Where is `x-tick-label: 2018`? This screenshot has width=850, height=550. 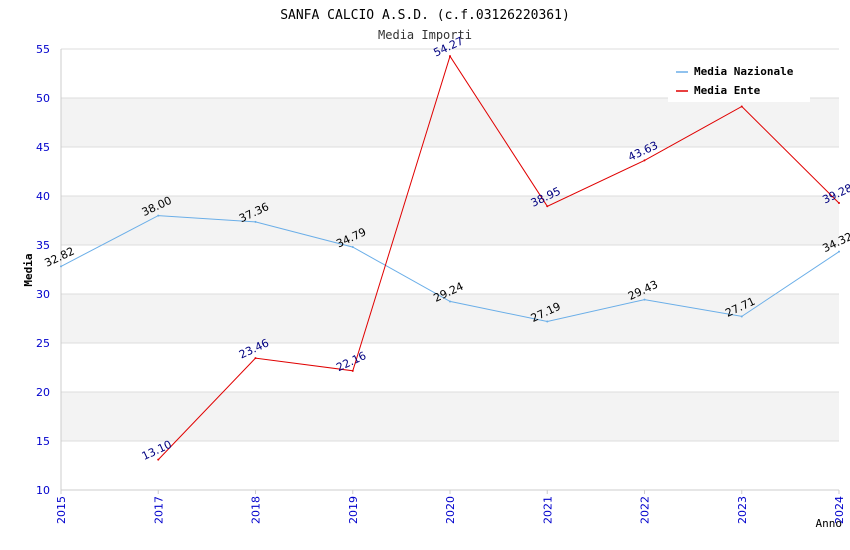
x-tick-label: 2018 is located at coordinates (256, 510).